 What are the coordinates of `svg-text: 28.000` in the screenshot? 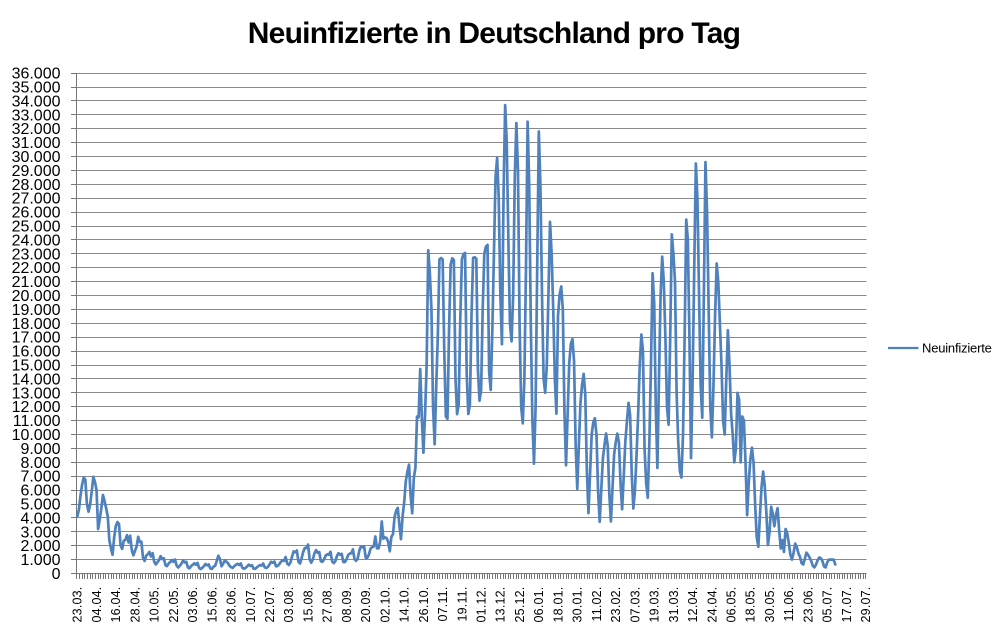 It's located at (36, 185).